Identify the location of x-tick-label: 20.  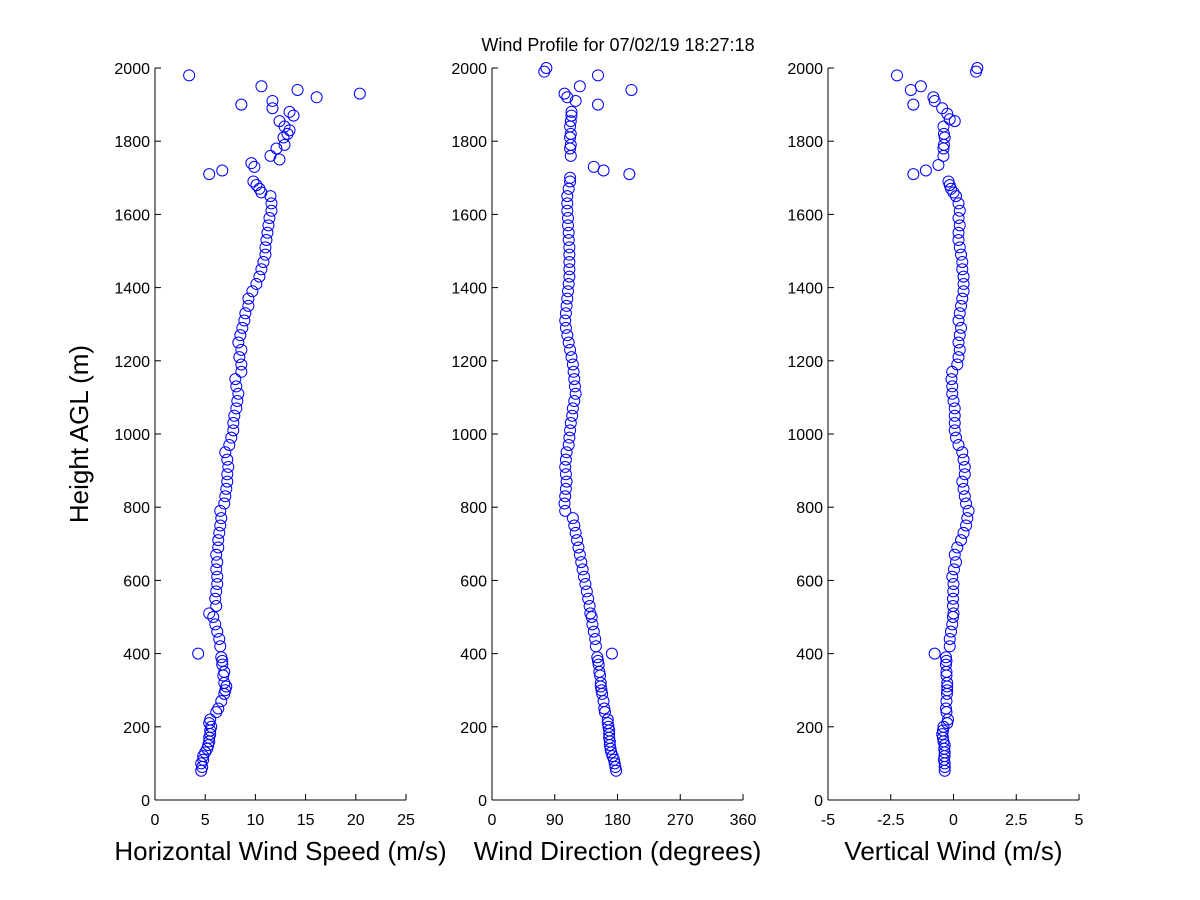
(356, 820).